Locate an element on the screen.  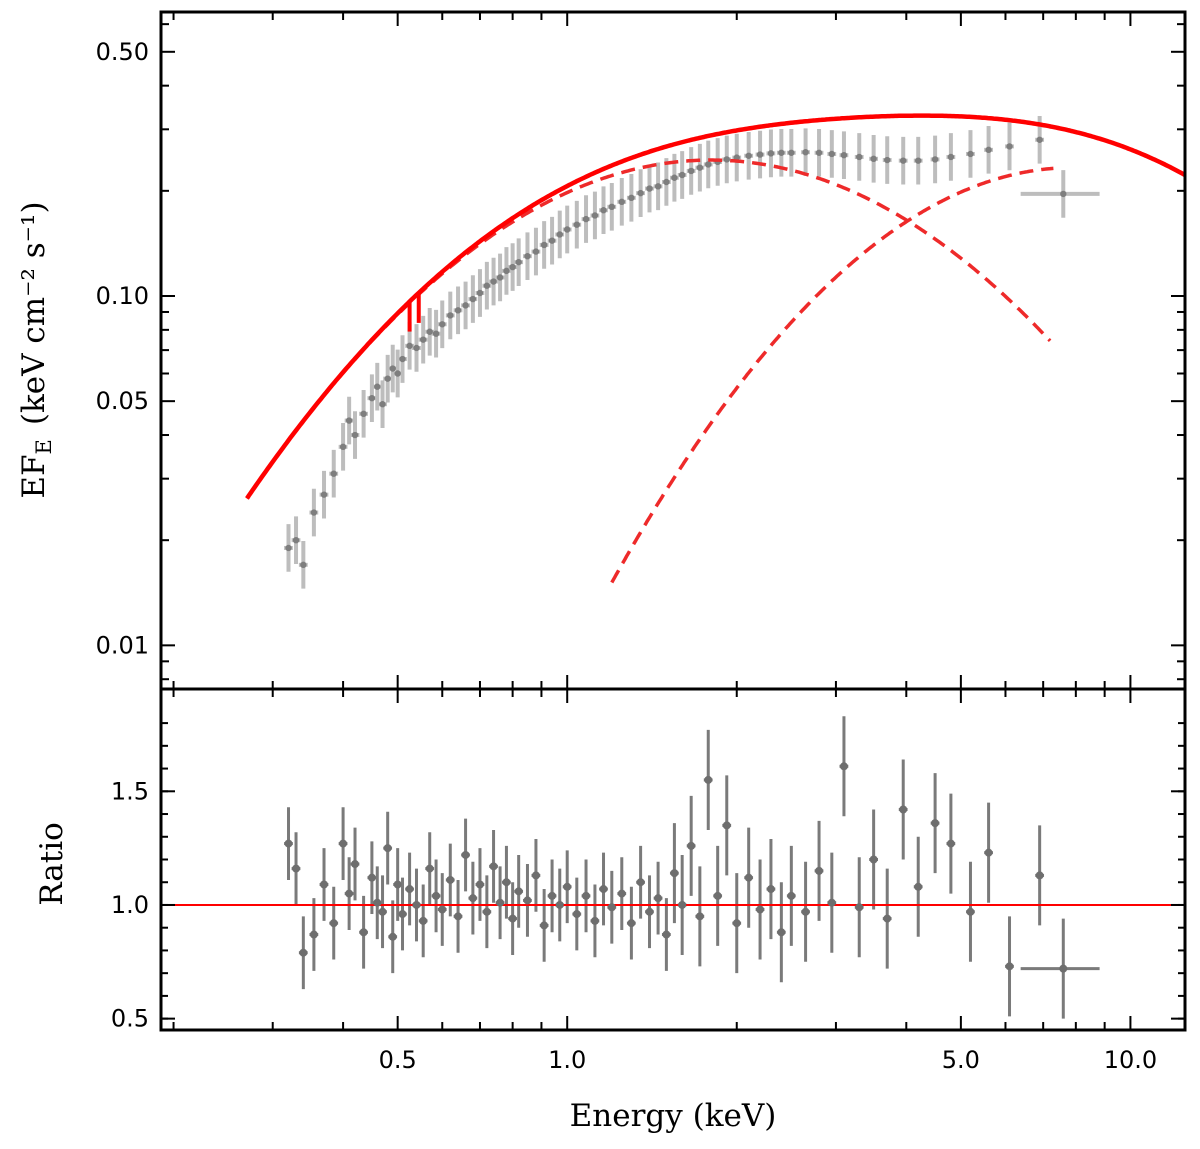
y-tick-label: 0.01 is located at coordinates (122, 645).